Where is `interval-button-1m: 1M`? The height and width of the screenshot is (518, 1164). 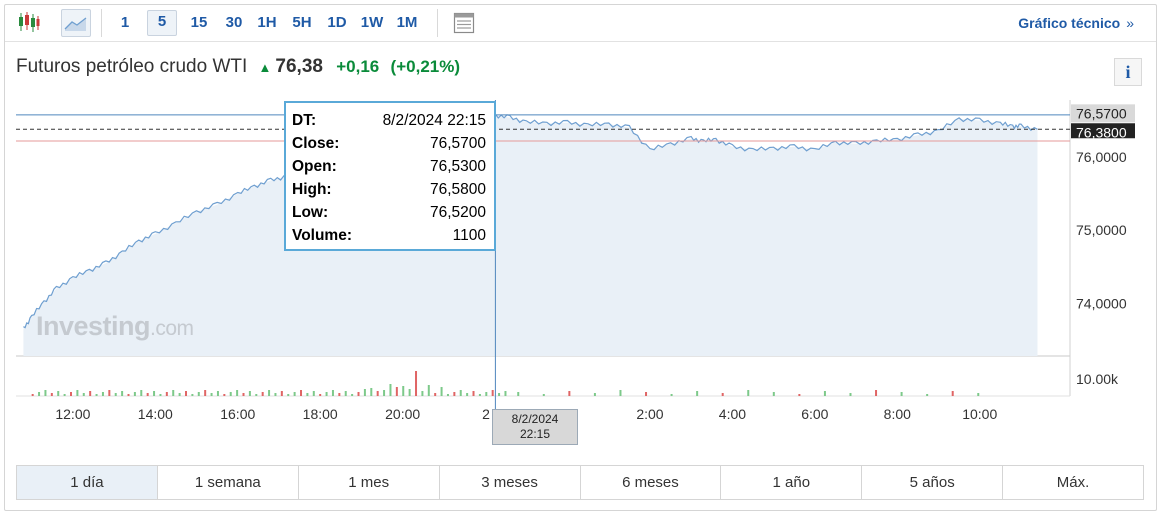
interval-button-1m: 1M is located at coordinates (407, 22).